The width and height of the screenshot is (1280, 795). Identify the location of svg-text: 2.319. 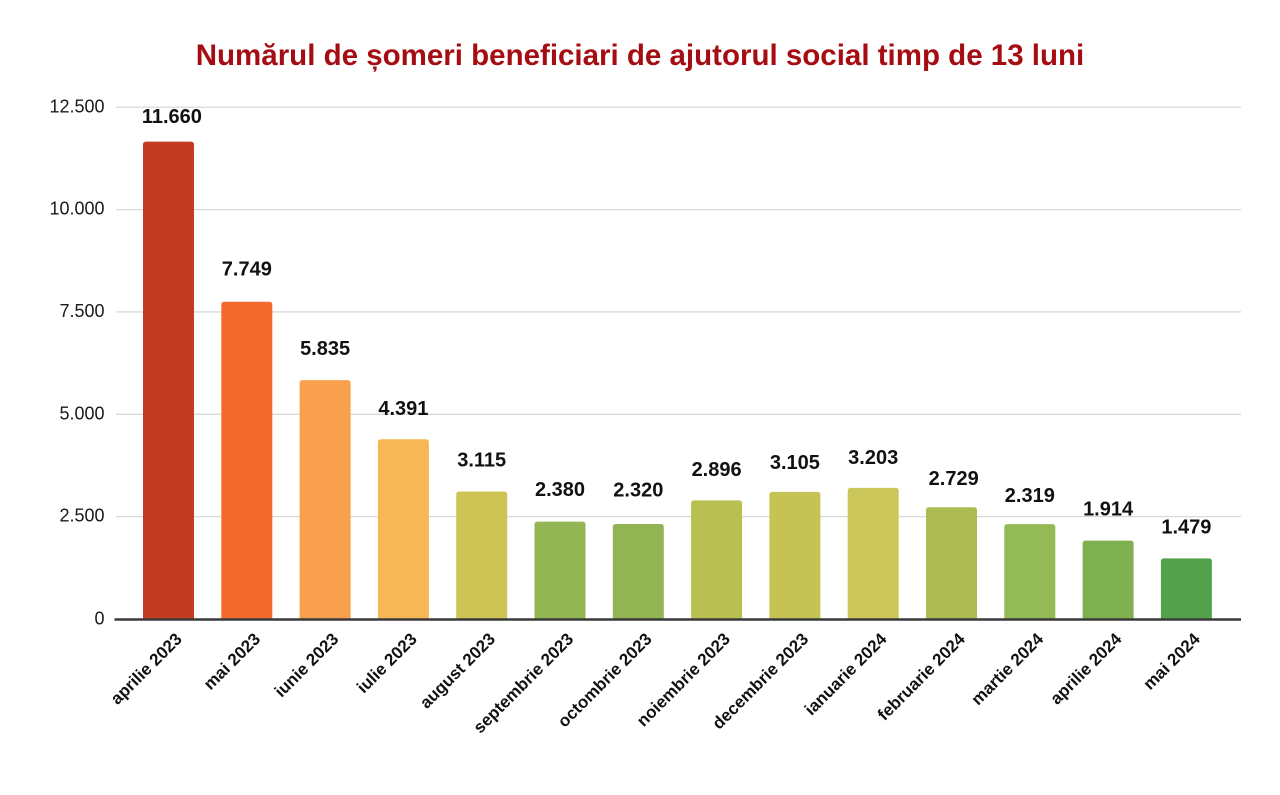
(1030, 496).